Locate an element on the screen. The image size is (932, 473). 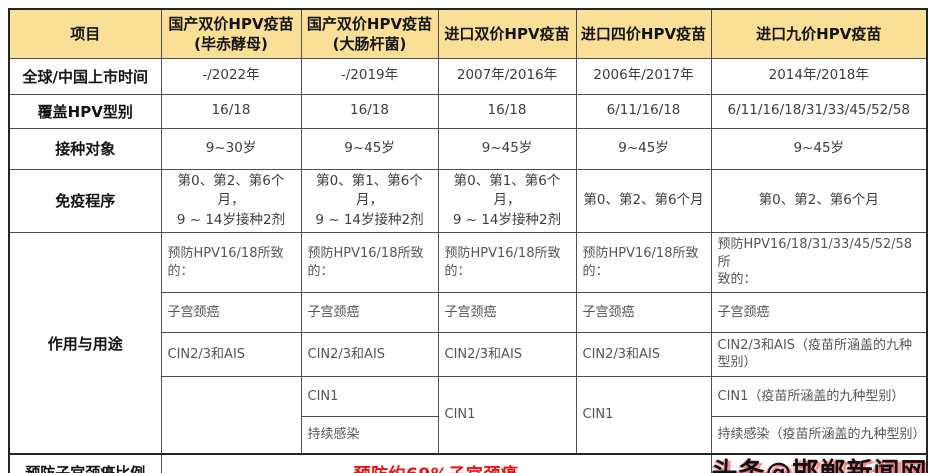
cell-cin1-c2: CIN1 is located at coordinates (369, 396).